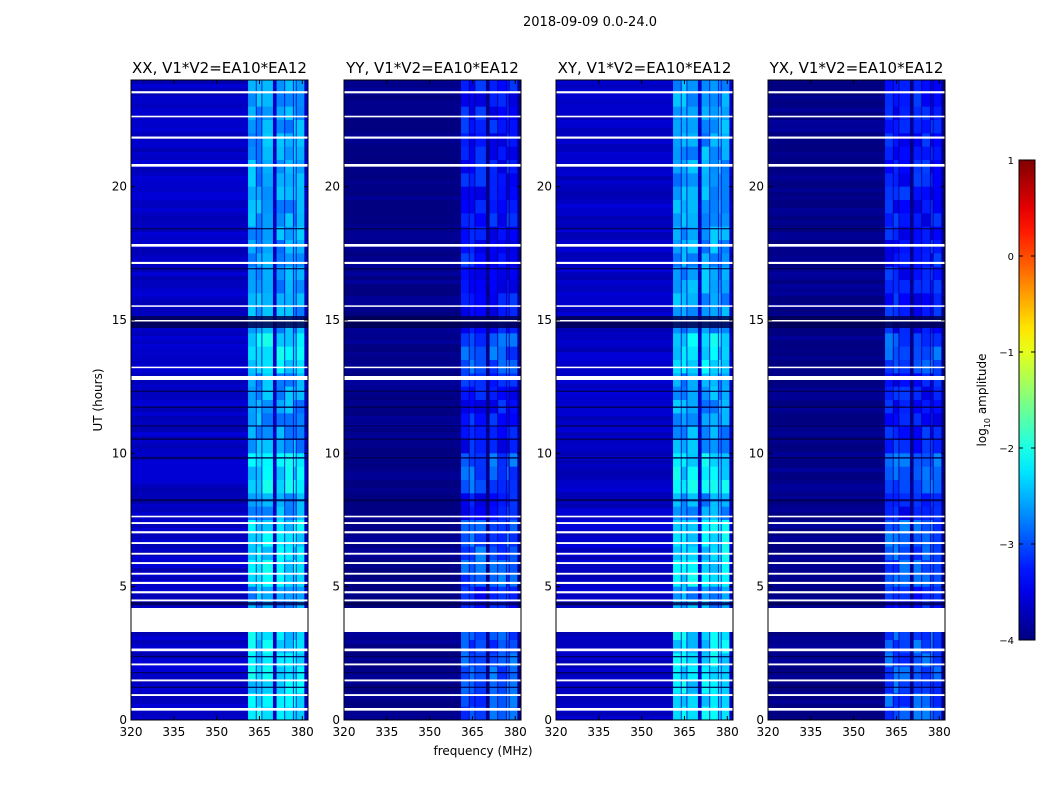 This screenshot has width=1050, height=800. What do you see at coordinates (1006, 449) in the screenshot?
I see `colorbar-tick-label: −2` at bounding box center [1006, 449].